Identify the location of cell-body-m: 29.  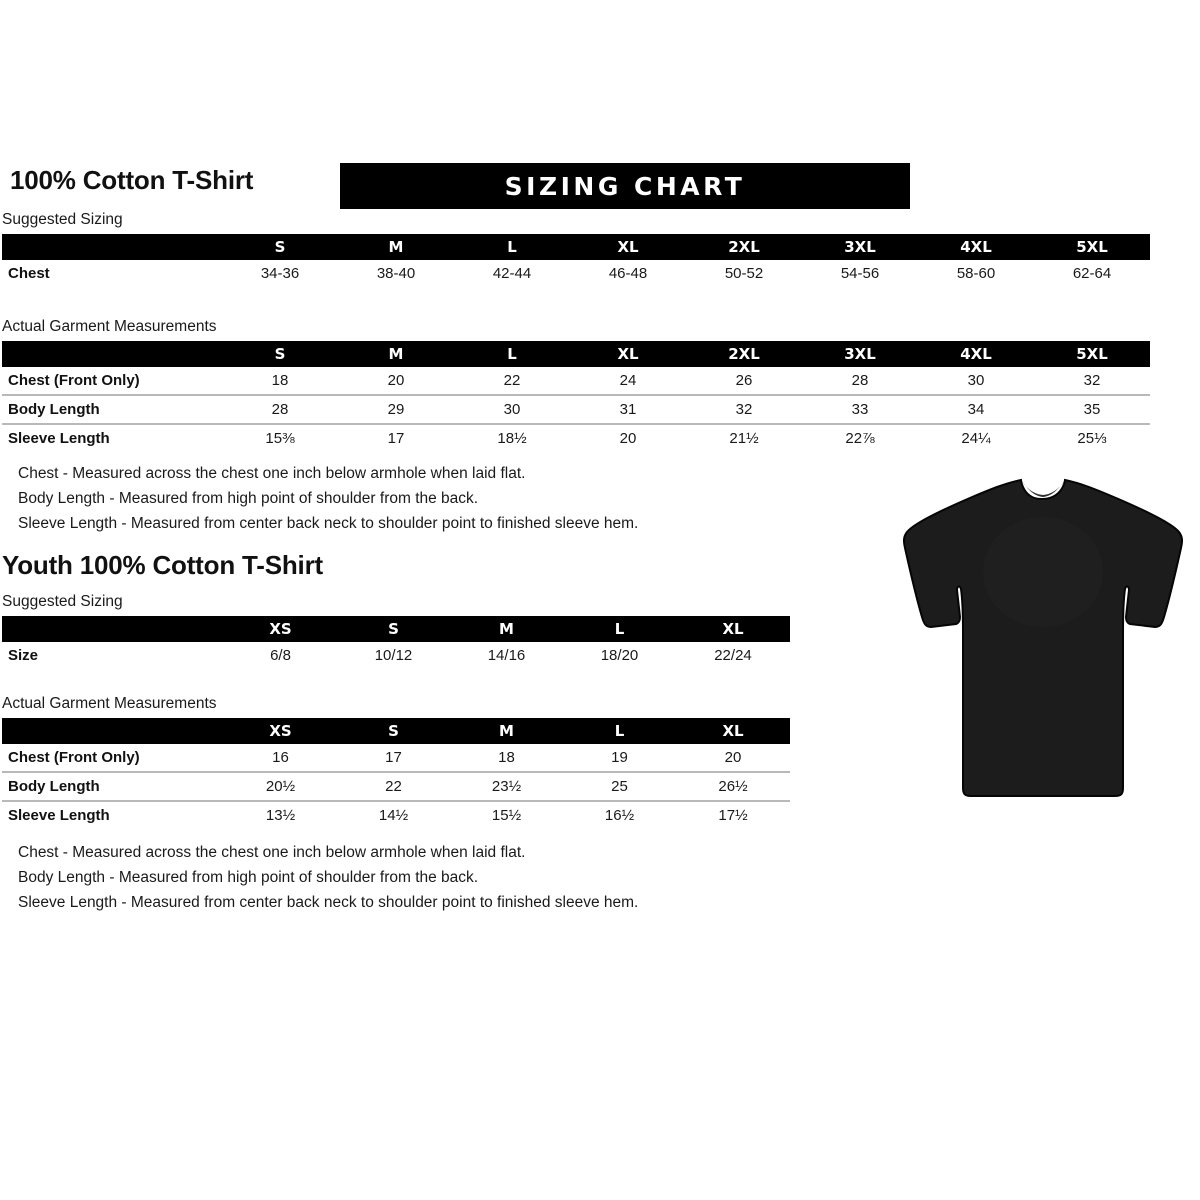
(396, 410).